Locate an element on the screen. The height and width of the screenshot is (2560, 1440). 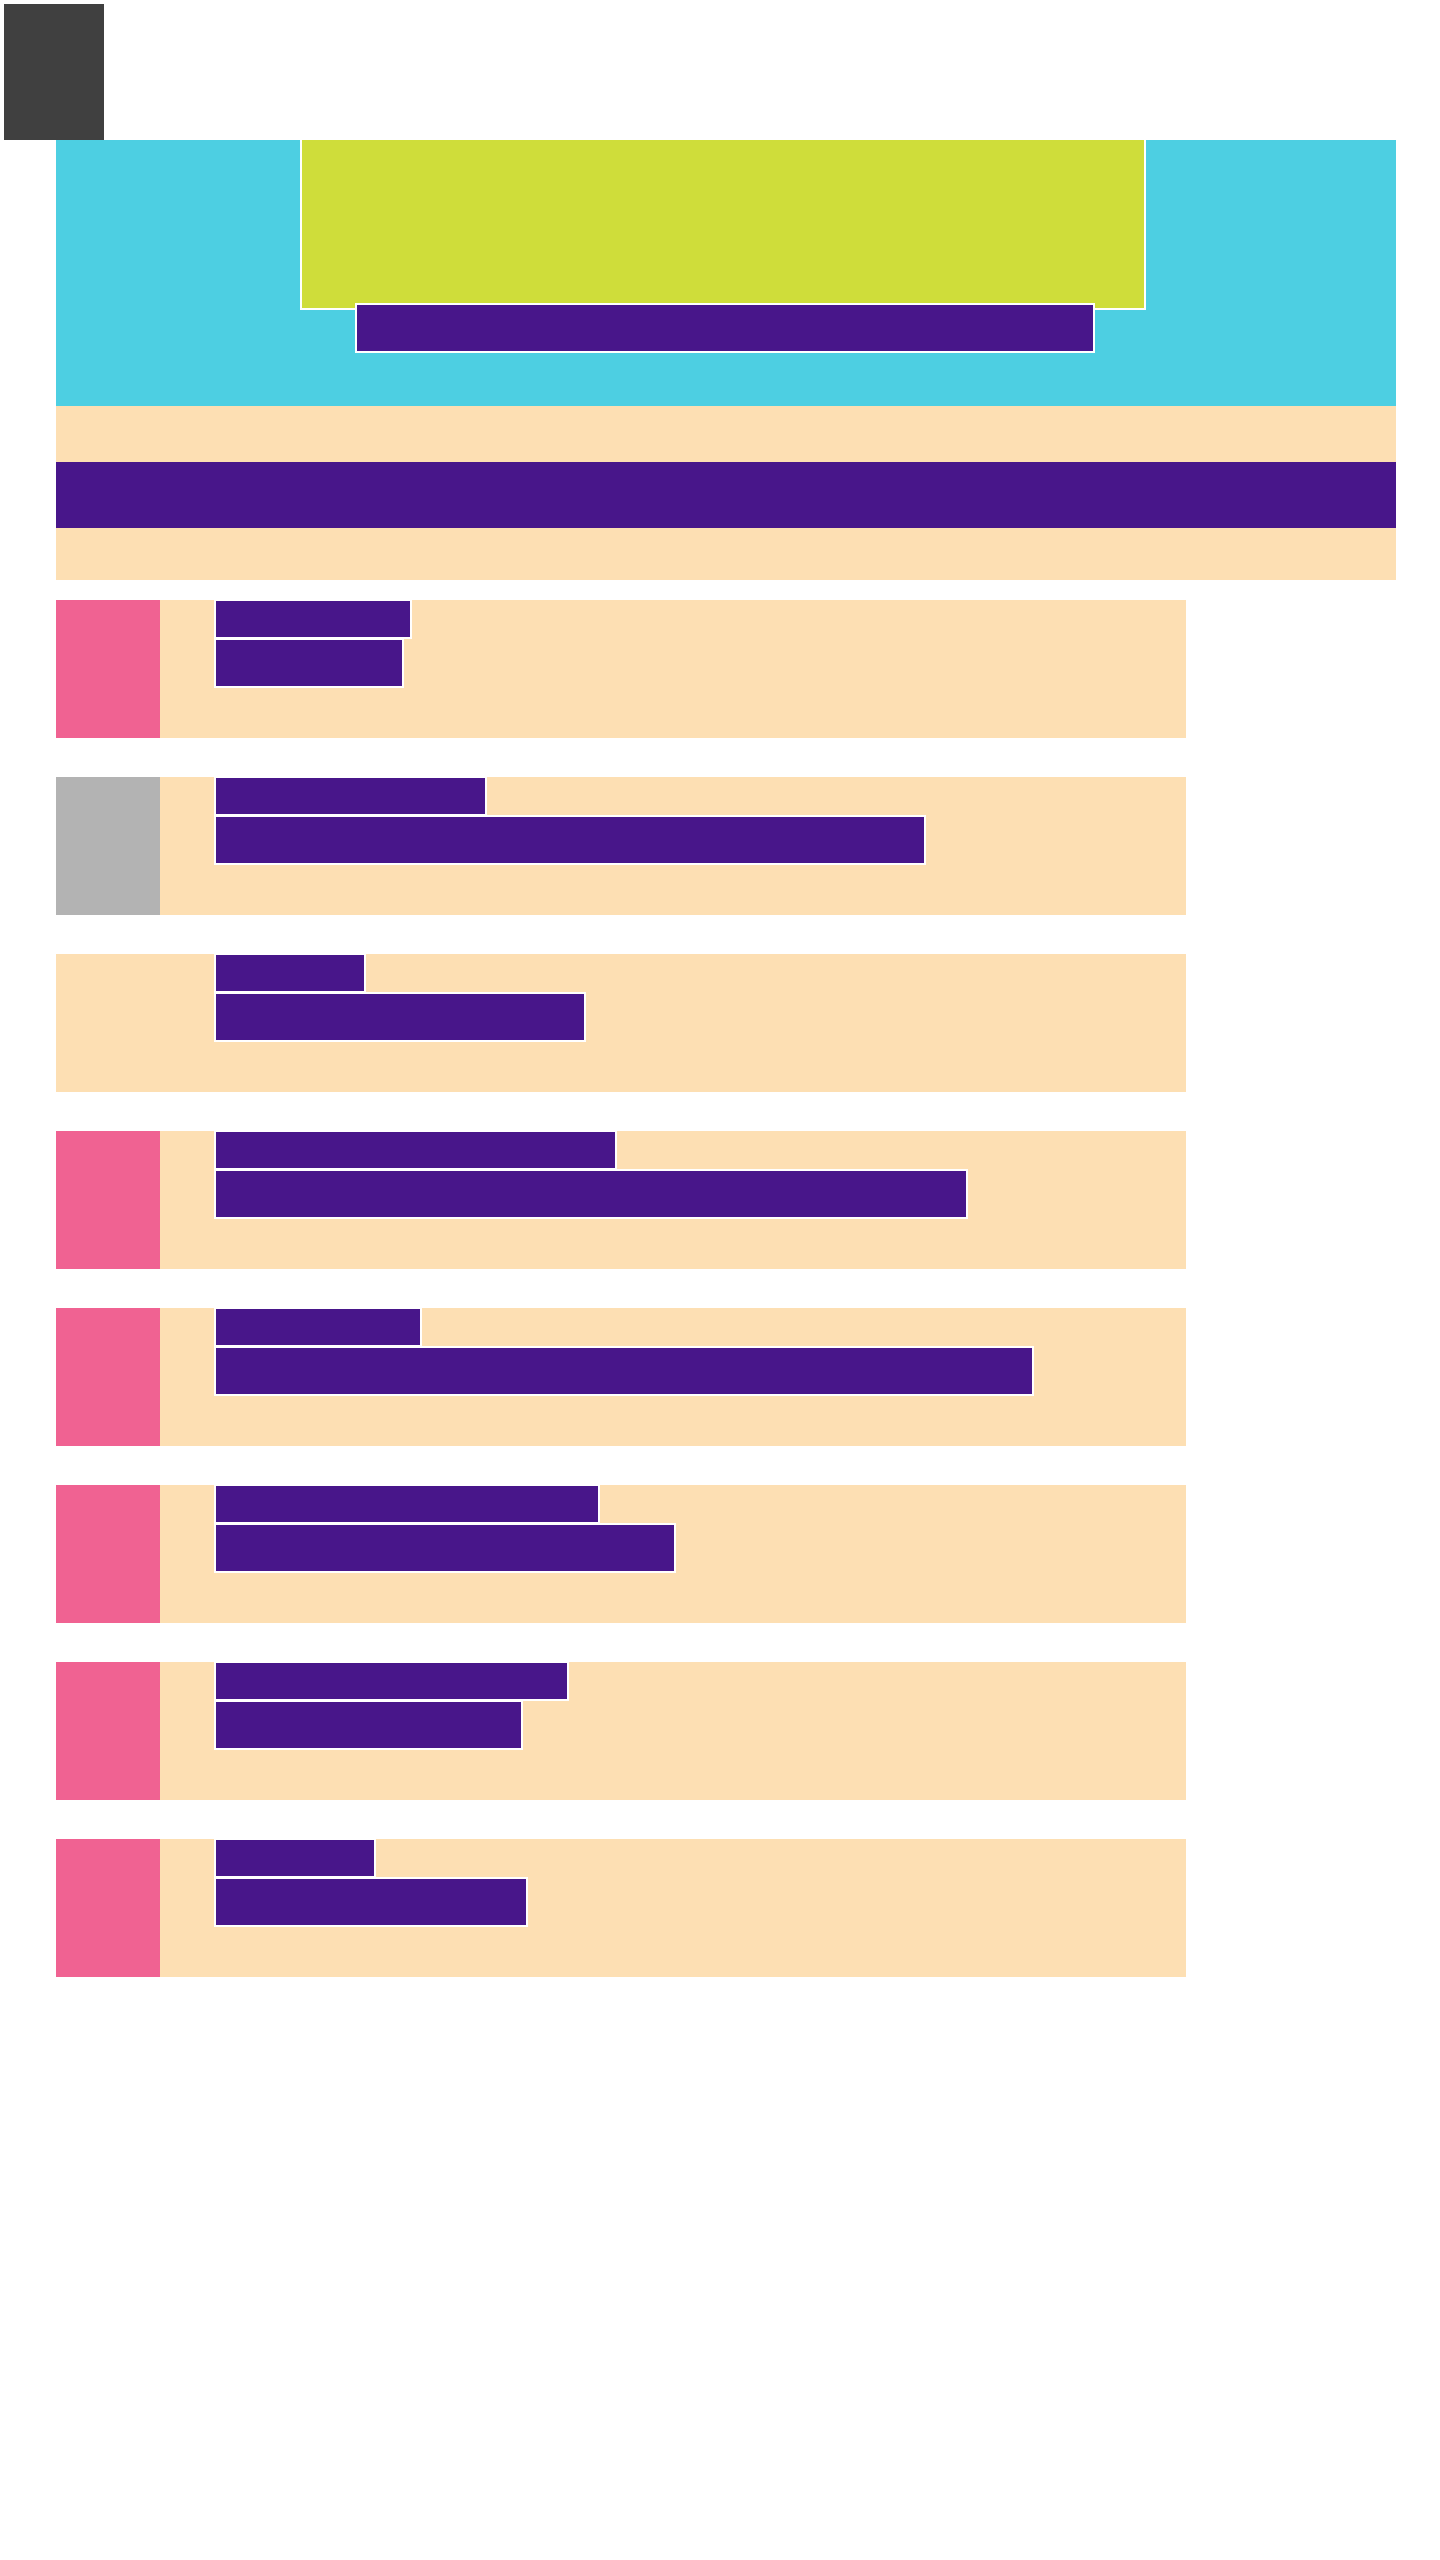
menu-button is located at coordinates (54, 72).